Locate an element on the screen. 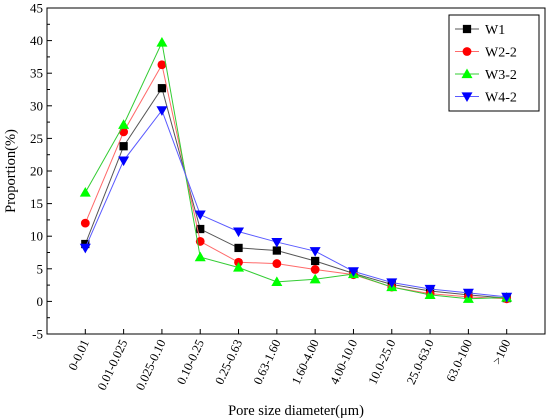 The width and height of the screenshot is (550, 420). x-axis-title: Pore size diameter(μm) is located at coordinates (296, 411).